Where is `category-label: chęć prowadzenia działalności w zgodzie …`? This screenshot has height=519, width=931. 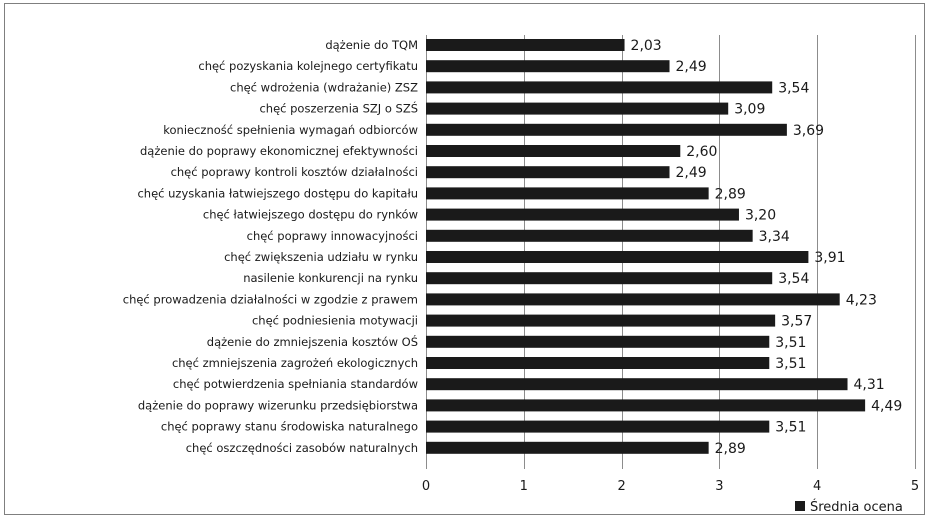 category-label: chęć prowadzenia działalności w zgodzie … is located at coordinates (270, 299).